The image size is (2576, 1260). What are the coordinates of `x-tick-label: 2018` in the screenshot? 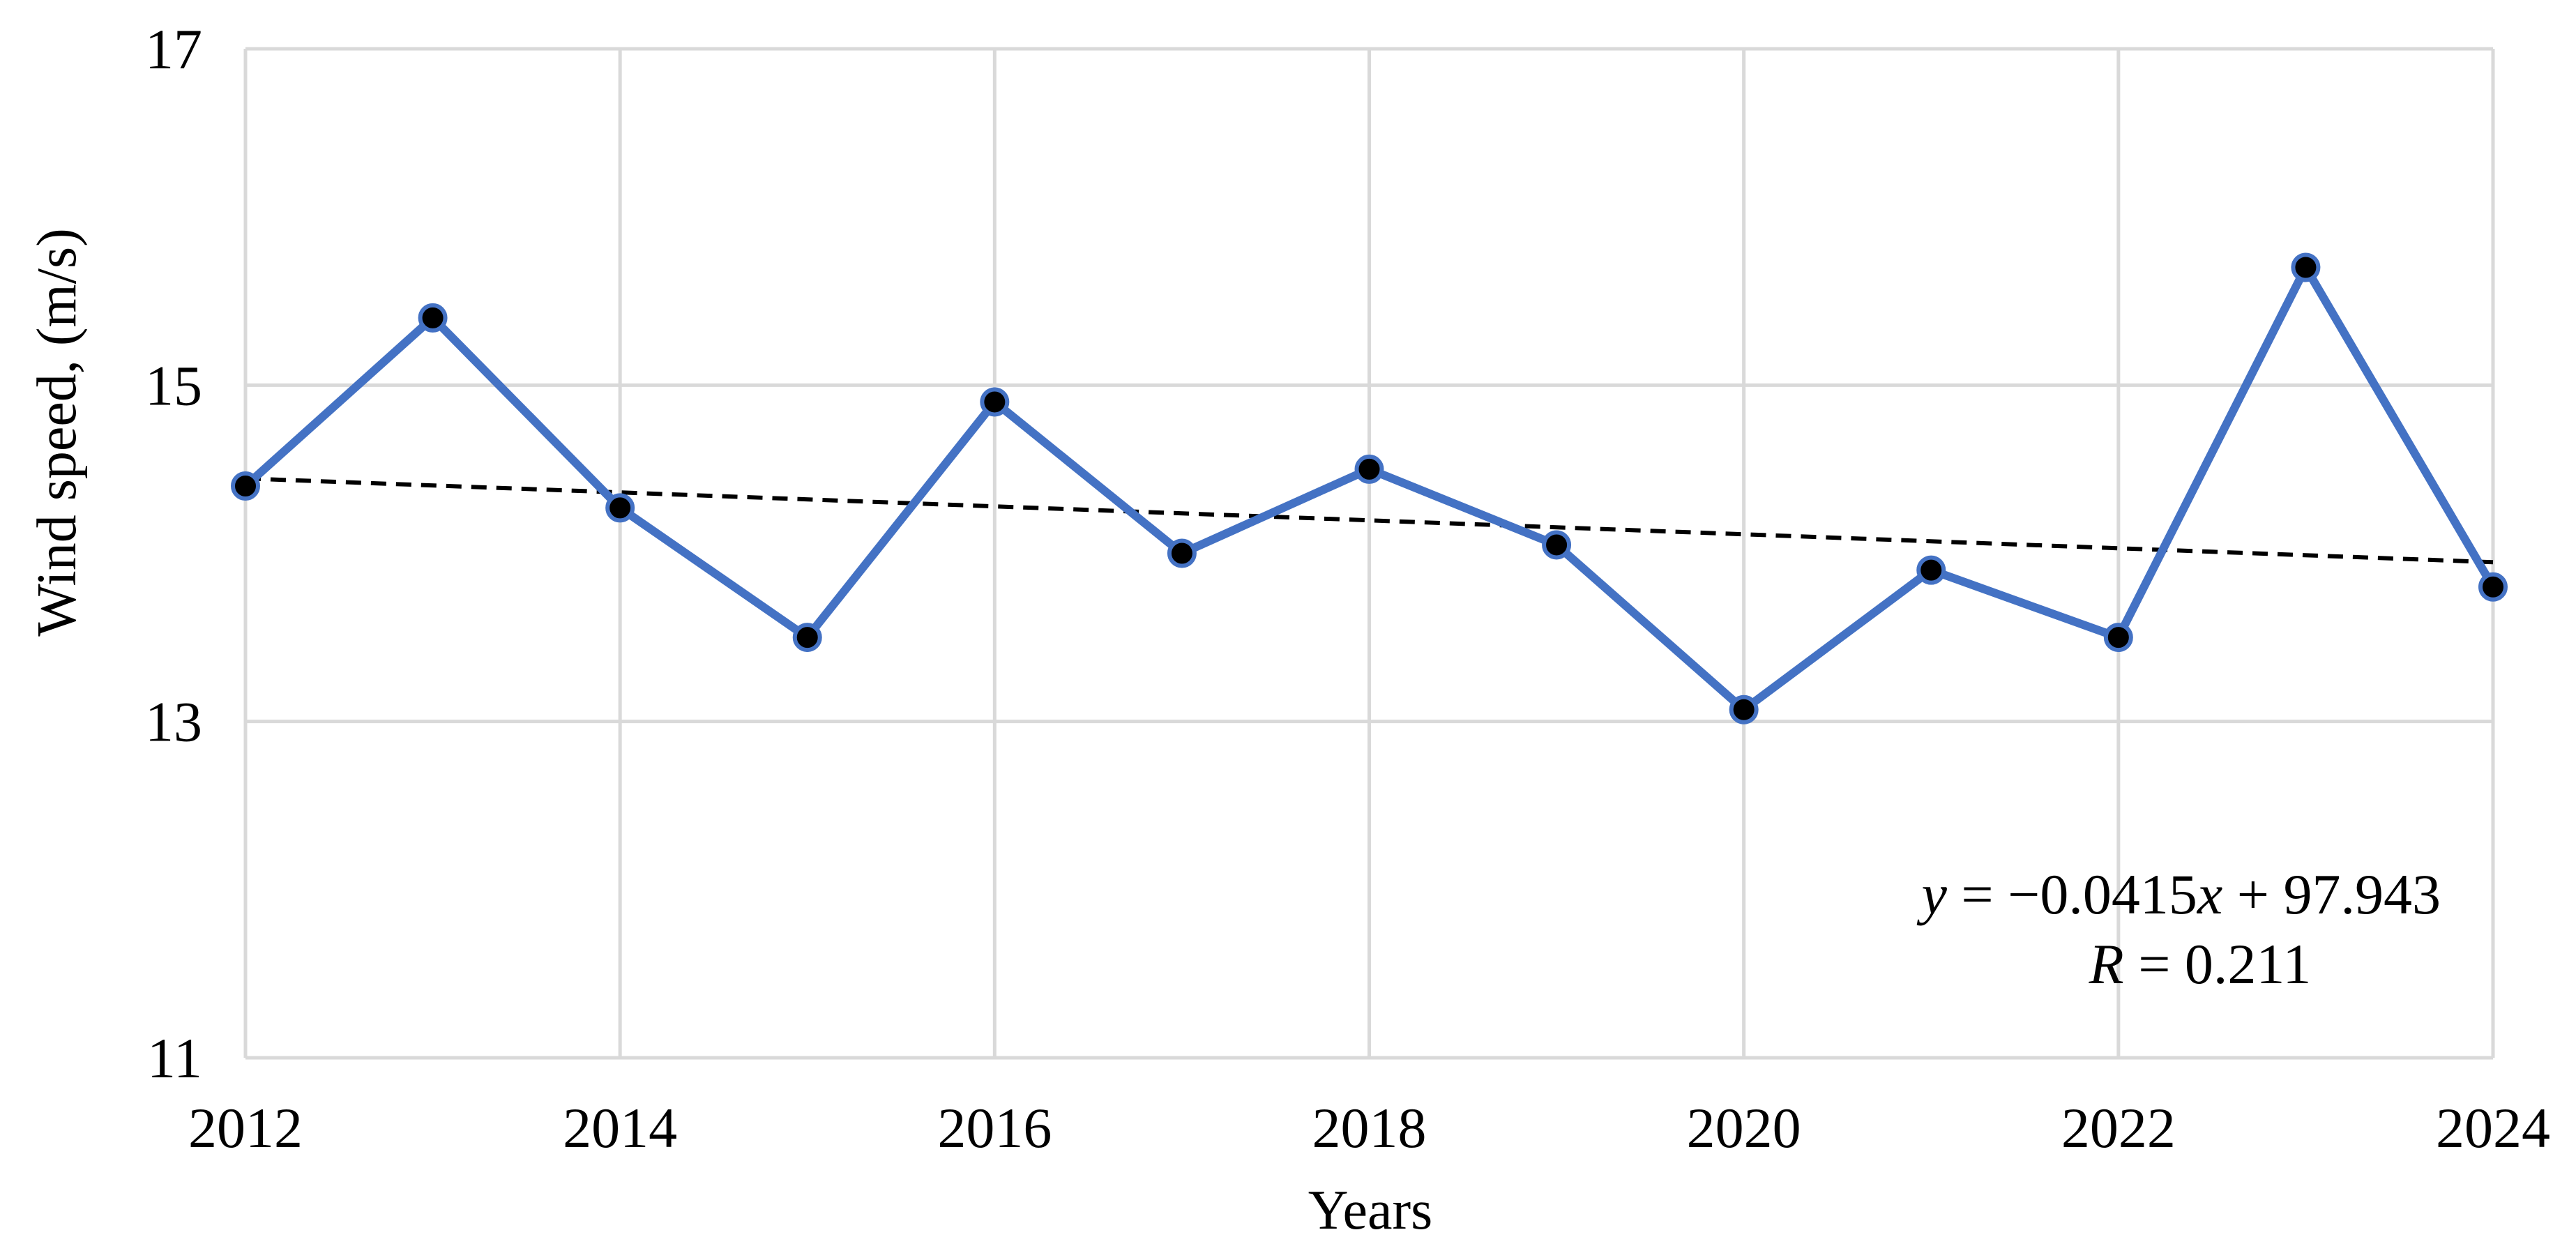 It's located at (1369, 1128).